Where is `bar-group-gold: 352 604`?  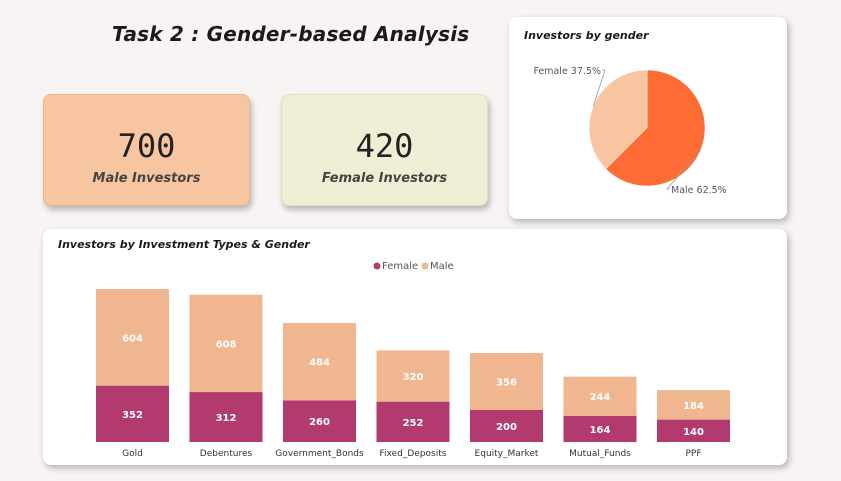 bar-group-gold: 352 604 is located at coordinates (132, 365).